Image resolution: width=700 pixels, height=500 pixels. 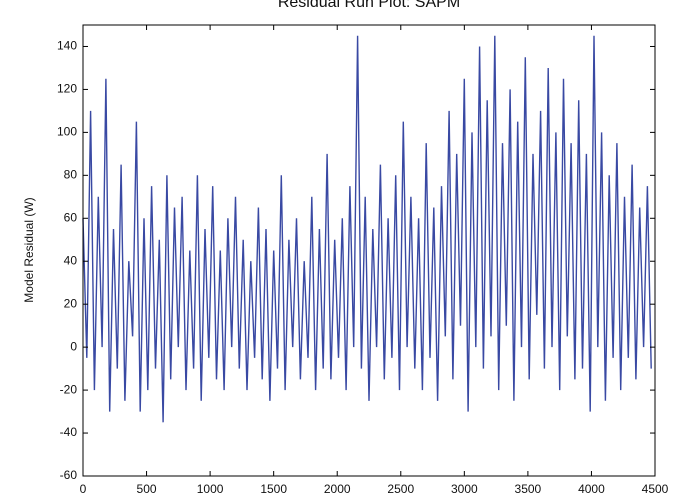 I want to click on x-tick-label: 3000, so click(x=464, y=489).